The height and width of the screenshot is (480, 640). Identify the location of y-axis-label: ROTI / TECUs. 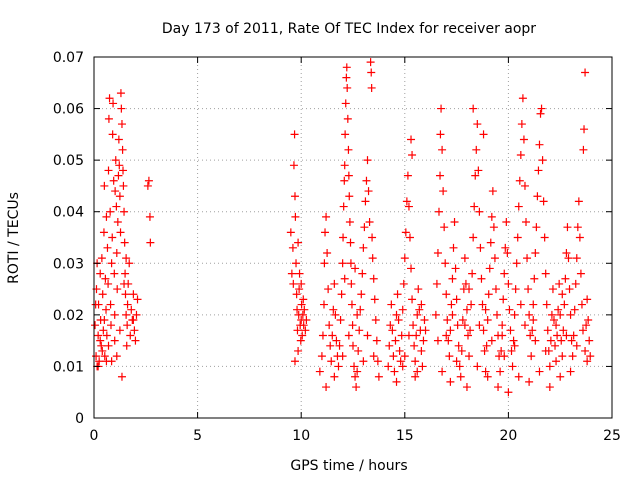
(14, 238).